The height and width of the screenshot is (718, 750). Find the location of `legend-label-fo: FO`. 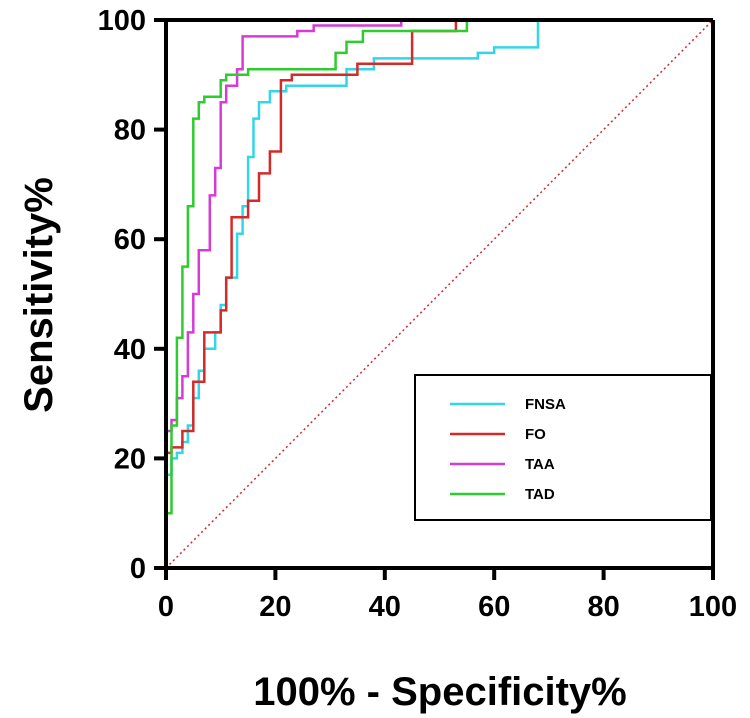

legend-label-fo: FO is located at coordinates (535, 434).